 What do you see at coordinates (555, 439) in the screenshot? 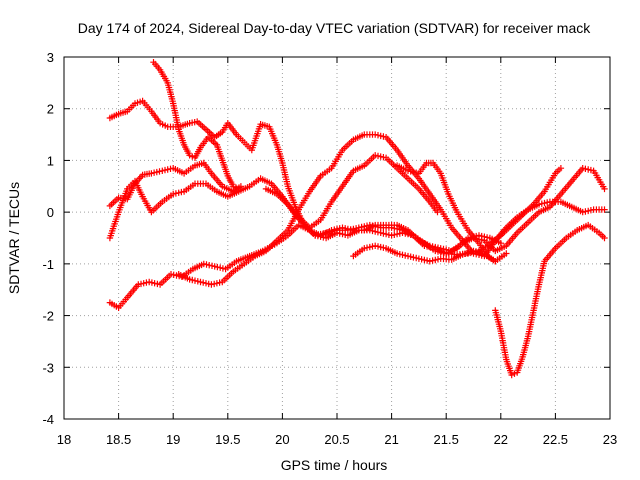
I see `x-tick-label: 22.5` at bounding box center [555, 439].